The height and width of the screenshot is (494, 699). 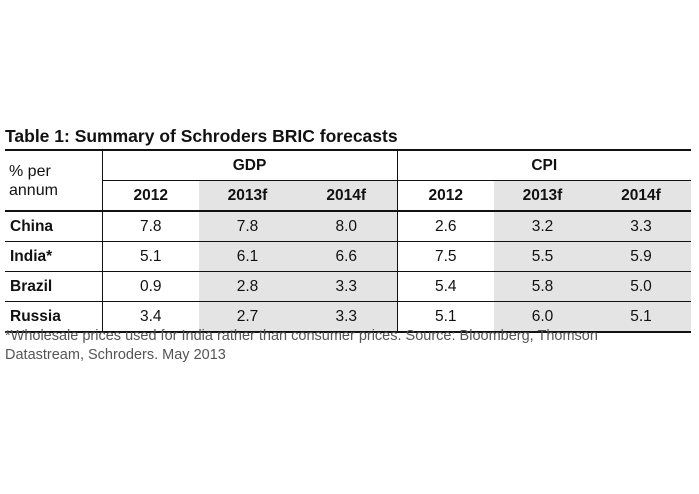 What do you see at coordinates (30, 171) in the screenshot?
I see `row-header-line1: % per` at bounding box center [30, 171].